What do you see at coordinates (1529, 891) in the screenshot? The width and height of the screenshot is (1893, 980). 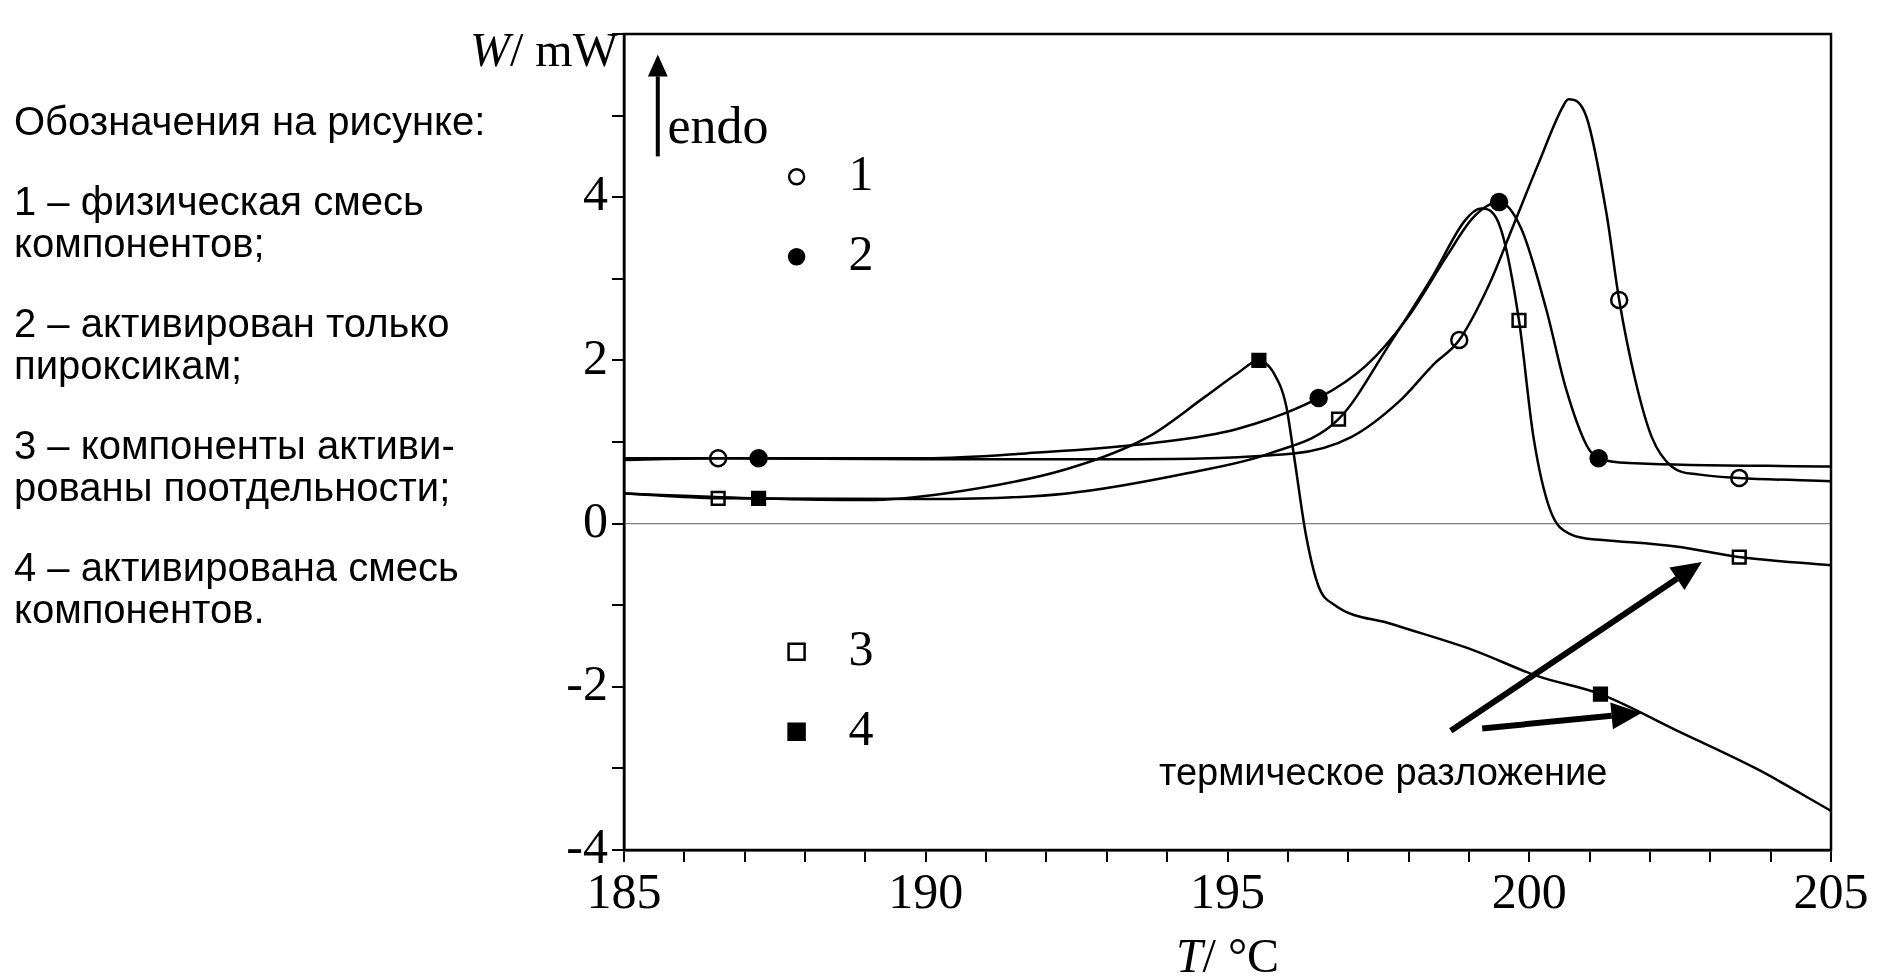 I see `x-tick-label: 200` at bounding box center [1529, 891].